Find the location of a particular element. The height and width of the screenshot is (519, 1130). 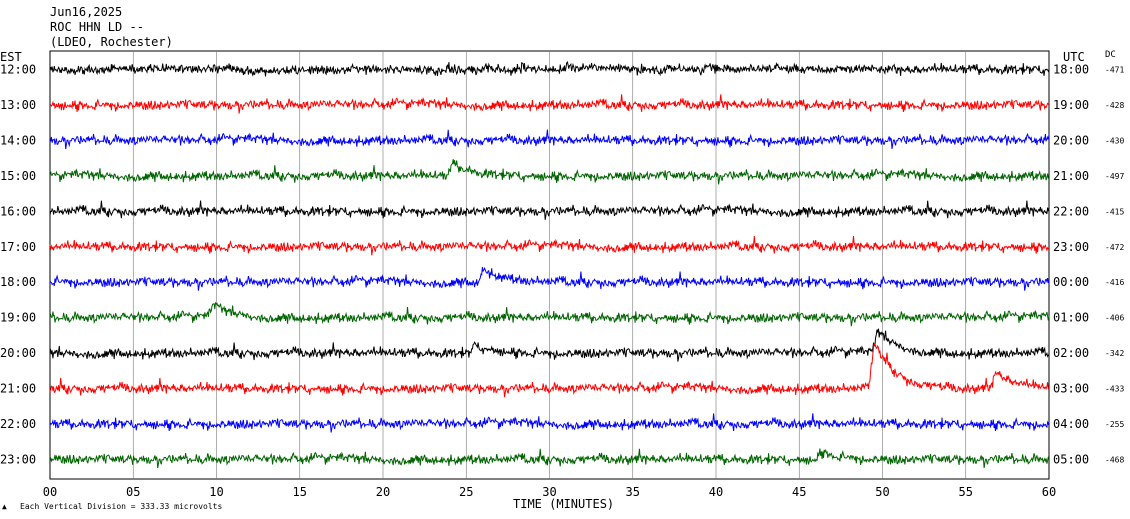

dc-offset-label: -472 is located at coordinates (1114, 247).